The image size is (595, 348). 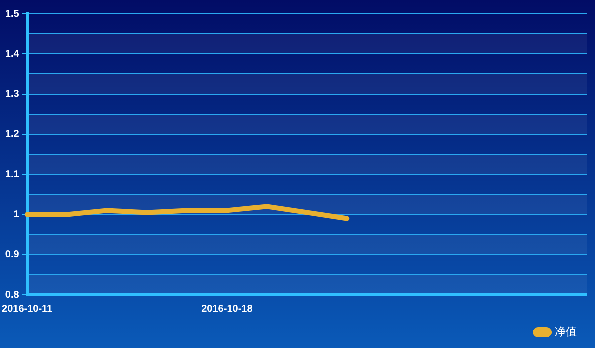 What do you see at coordinates (566, 331) in the screenshot?
I see `legend-label: 净值` at bounding box center [566, 331].